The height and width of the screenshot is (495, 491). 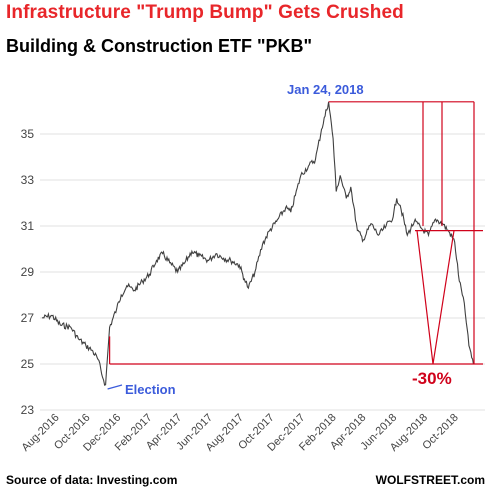 What do you see at coordinates (159, 46) in the screenshot?
I see `chart-subtitle: Building & Construction ETF "PKB"` at bounding box center [159, 46].